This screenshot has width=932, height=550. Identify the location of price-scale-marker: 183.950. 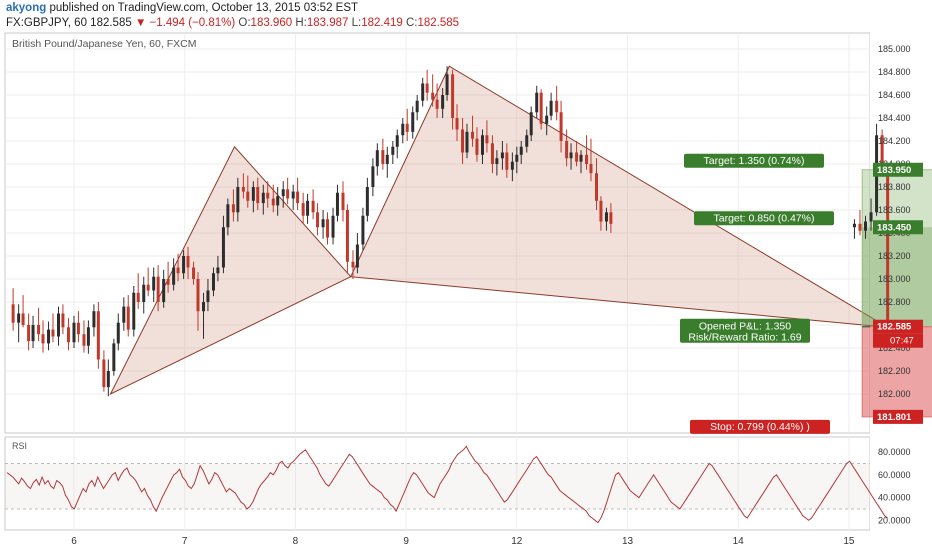
(898, 169).